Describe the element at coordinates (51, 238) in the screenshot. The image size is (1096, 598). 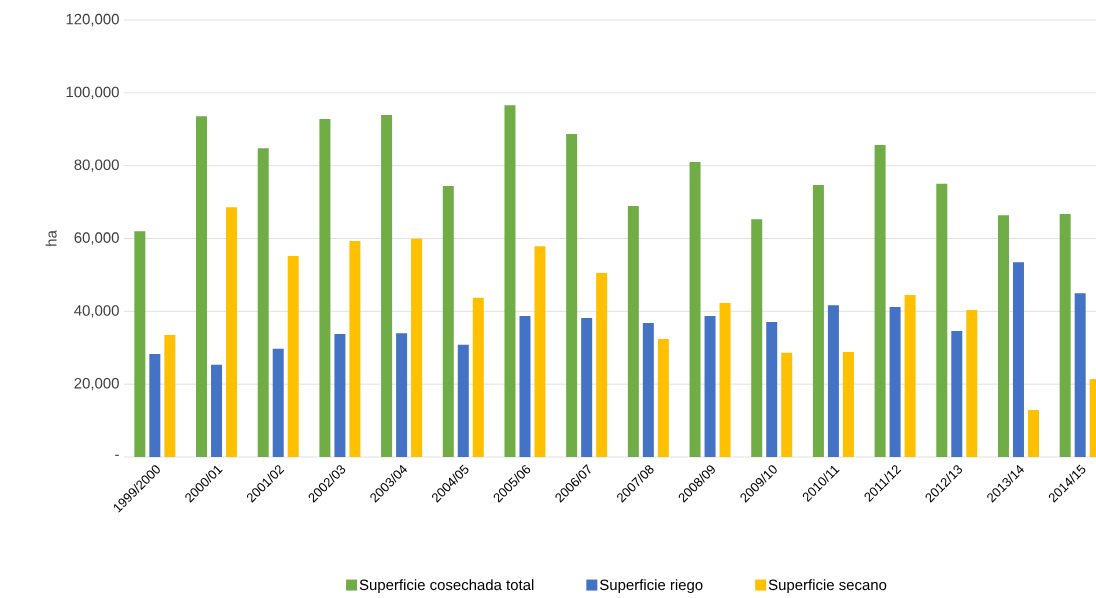
I see `y-axis-title: ha` at that location.